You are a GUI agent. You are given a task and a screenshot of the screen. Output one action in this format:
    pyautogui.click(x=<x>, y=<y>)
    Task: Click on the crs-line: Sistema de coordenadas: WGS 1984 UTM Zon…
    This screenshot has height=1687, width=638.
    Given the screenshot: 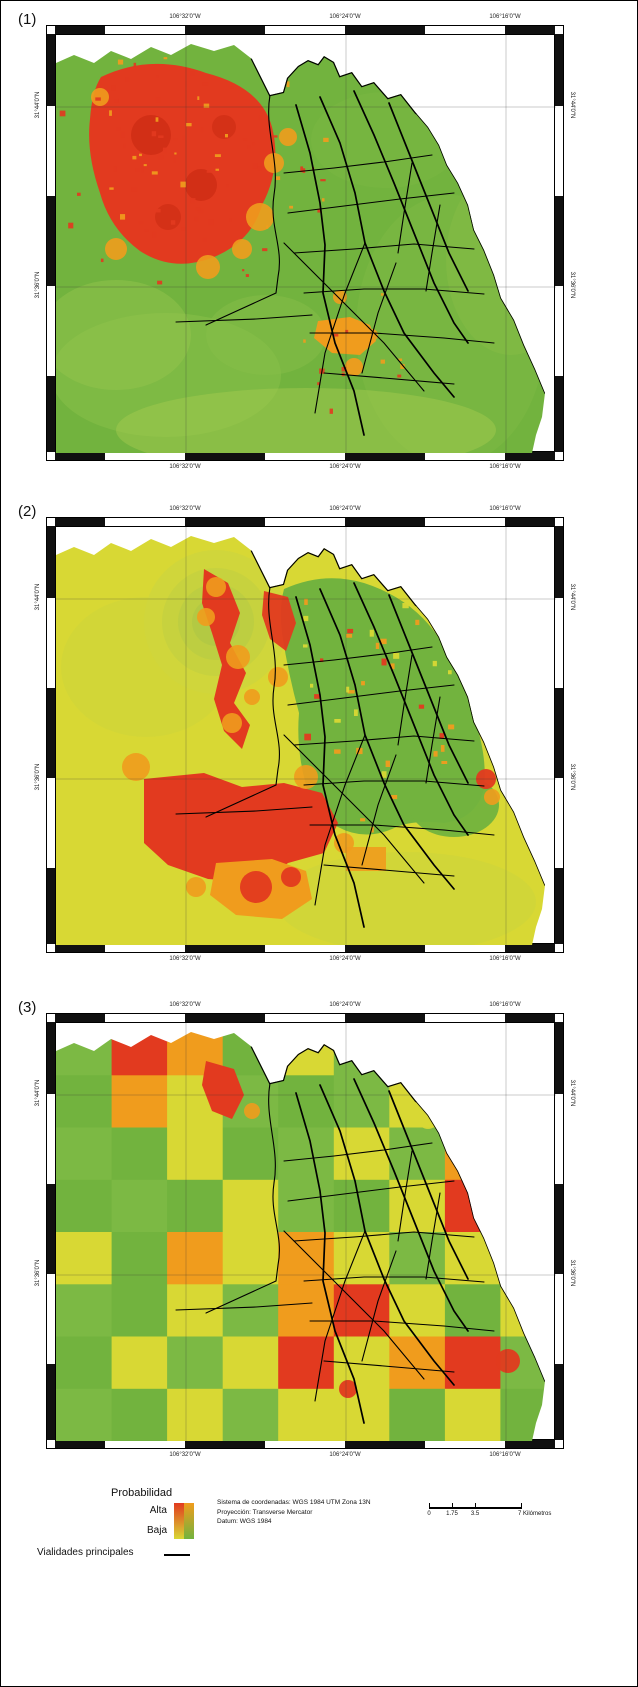 What is the action you would take?
    pyautogui.click(x=294, y=1502)
    